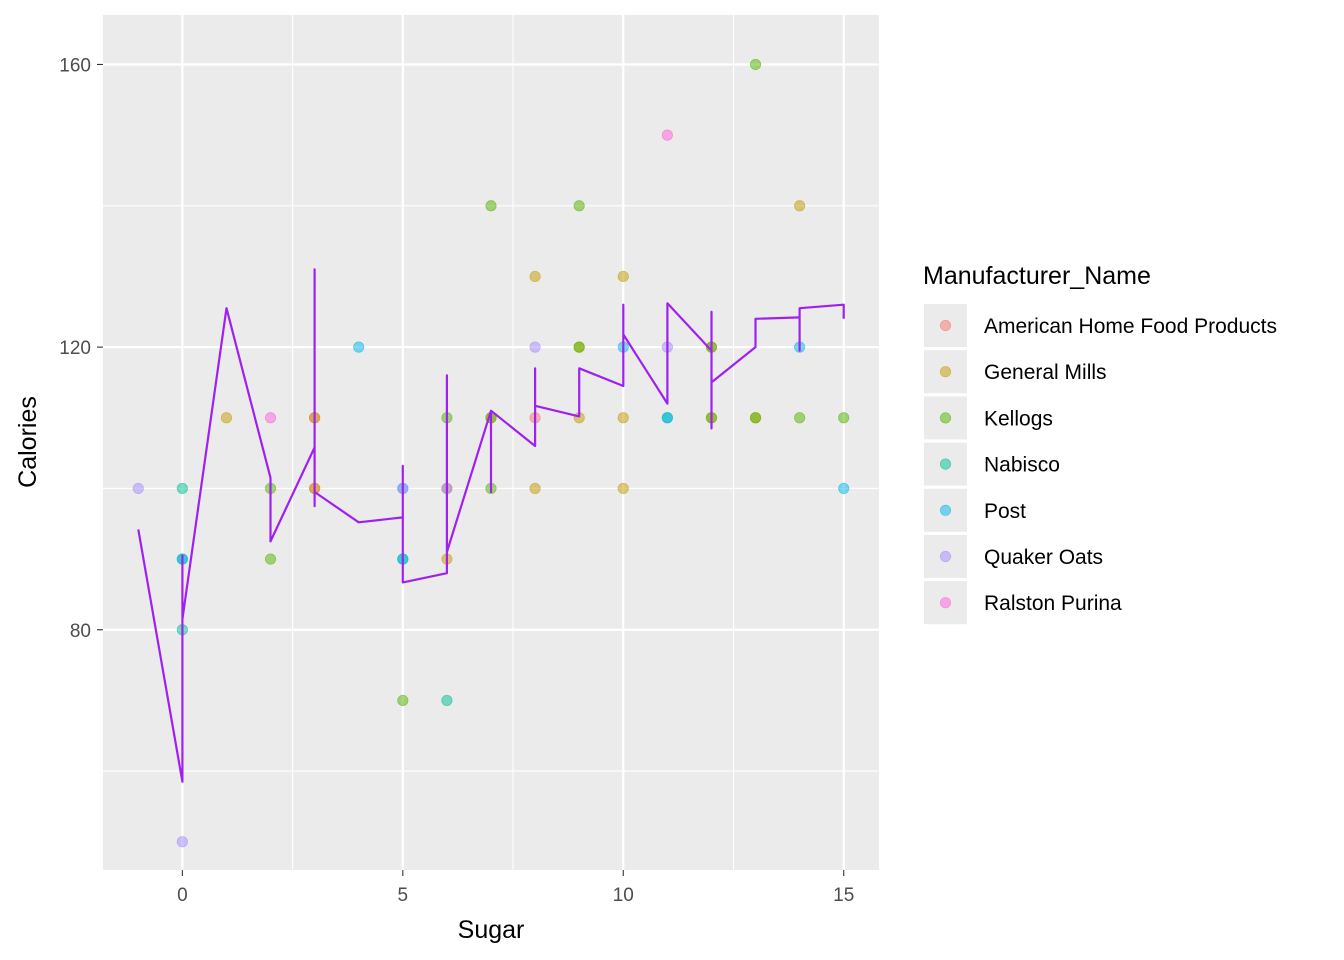 This screenshot has height=960, width=1344. I want to click on y-axis-title: Calories, so click(28, 442).